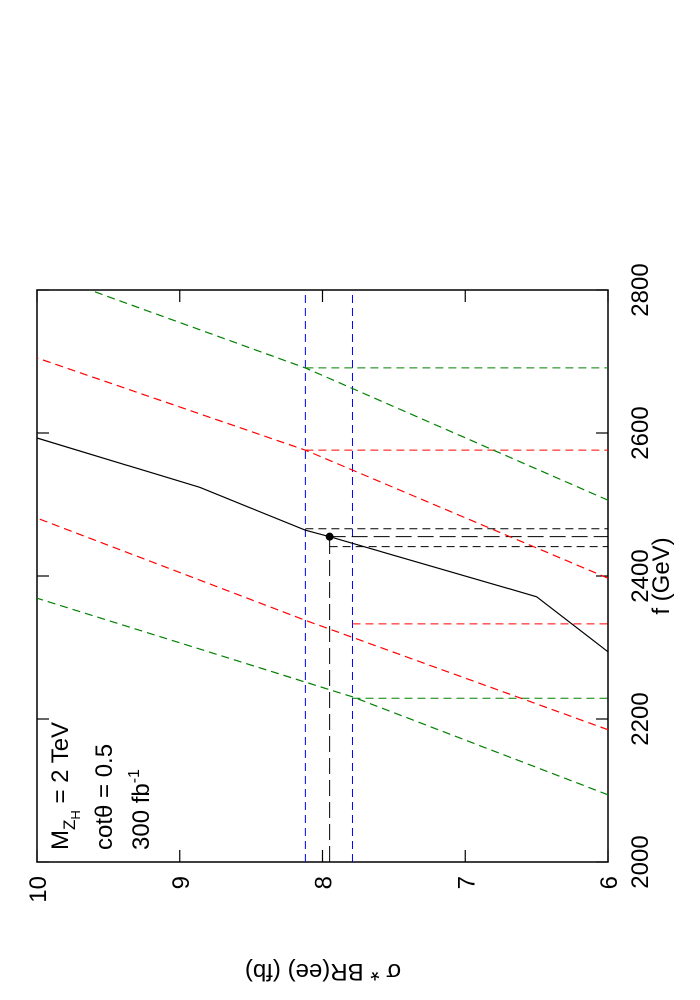 Image resolution: width=700 pixels, height=1000 pixels. I want to click on point, so click(329, 536).